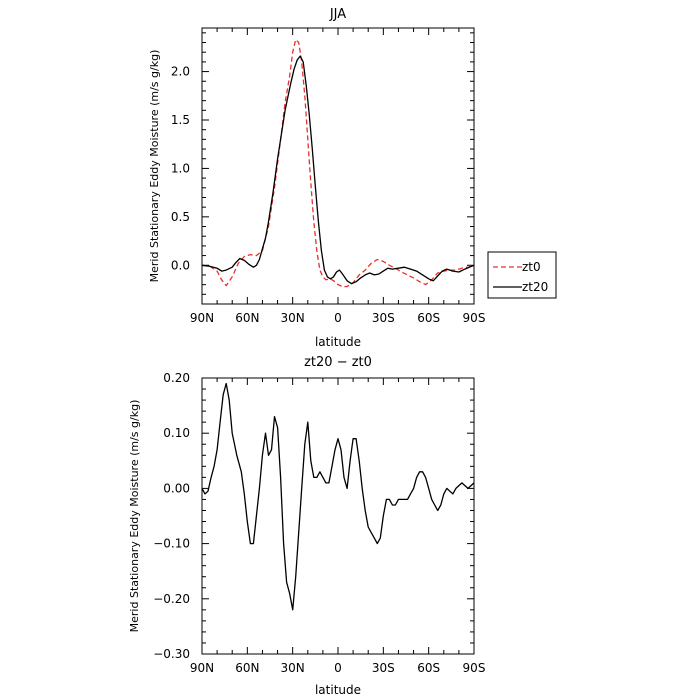 Image resolution: width=700 pixels, height=700 pixels. I want to click on y-tick-label: 1.0, so click(180, 168).